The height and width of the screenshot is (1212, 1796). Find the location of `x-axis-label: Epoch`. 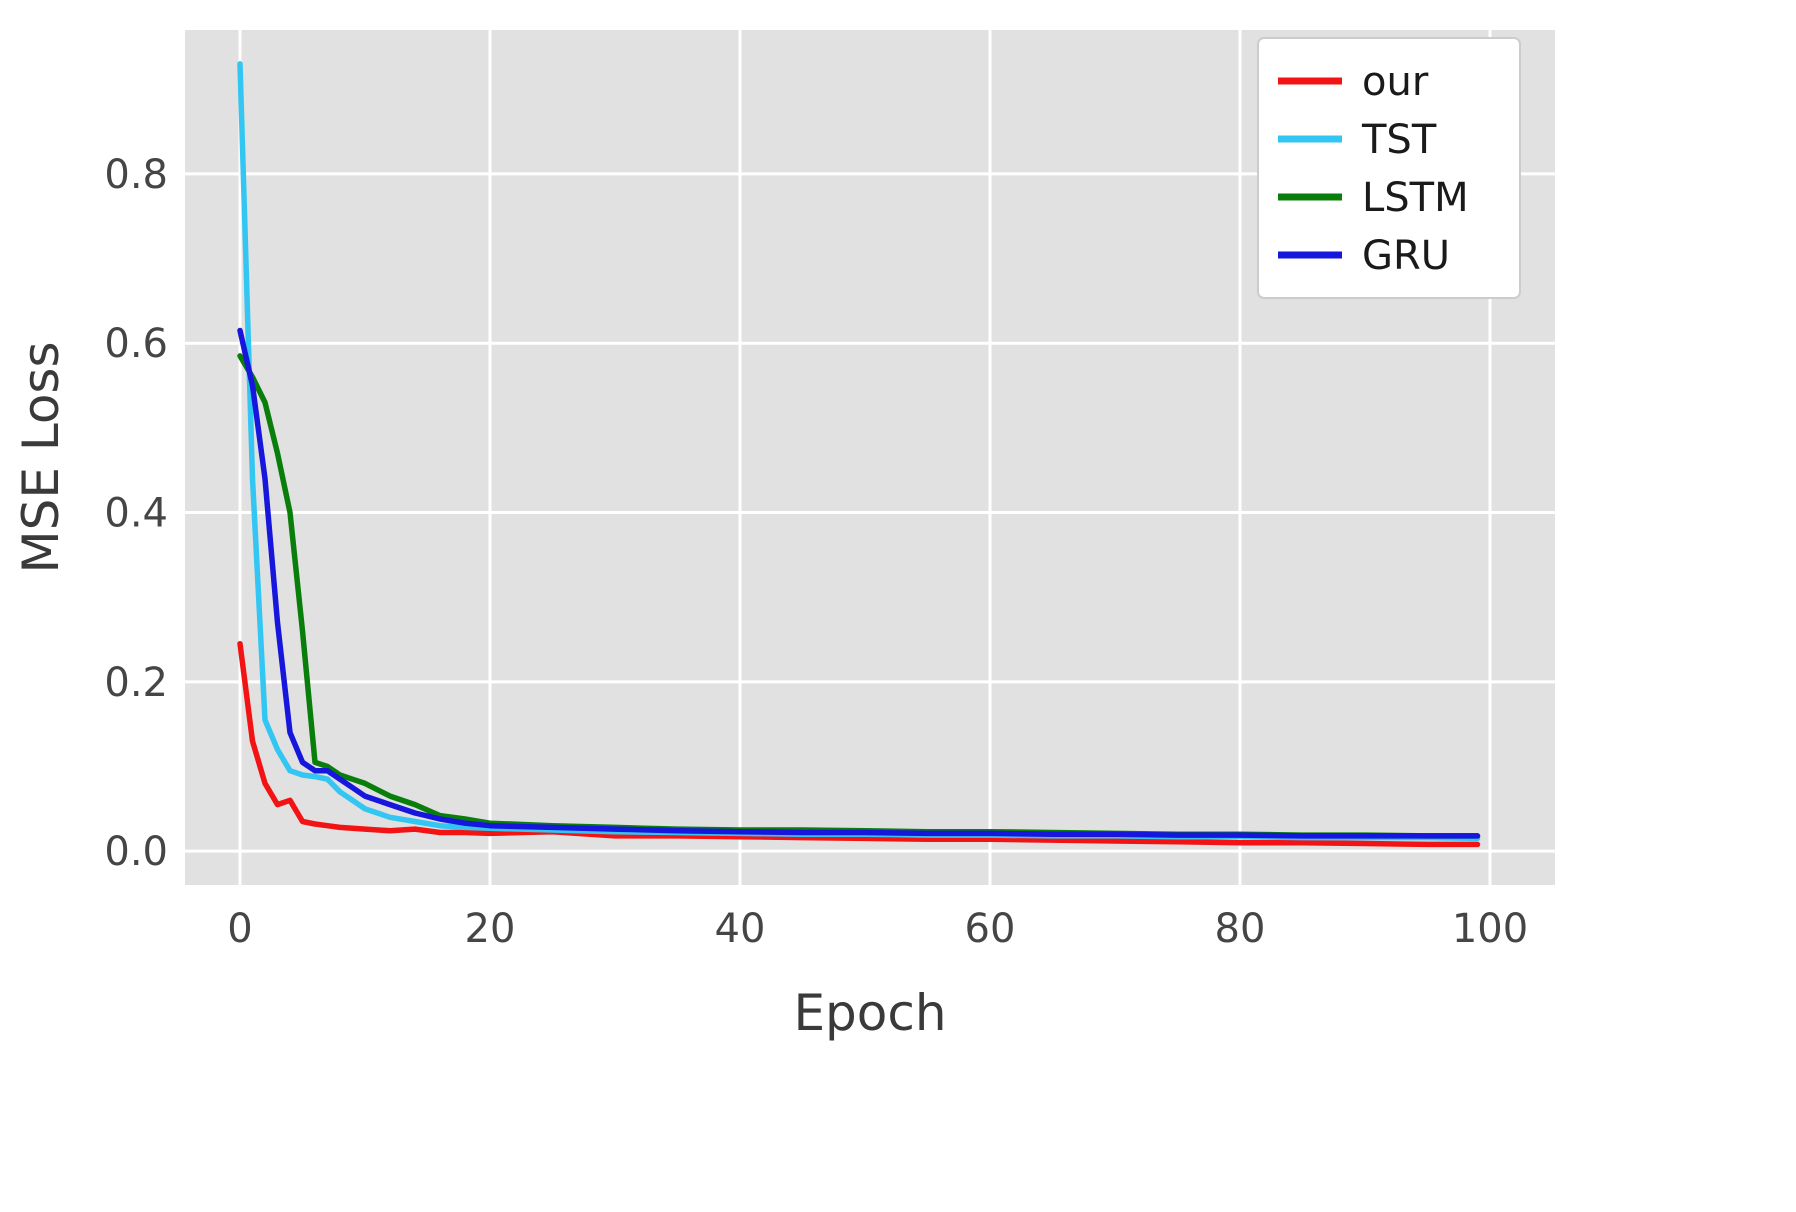

x-axis-label: Epoch is located at coordinates (869, 1013).